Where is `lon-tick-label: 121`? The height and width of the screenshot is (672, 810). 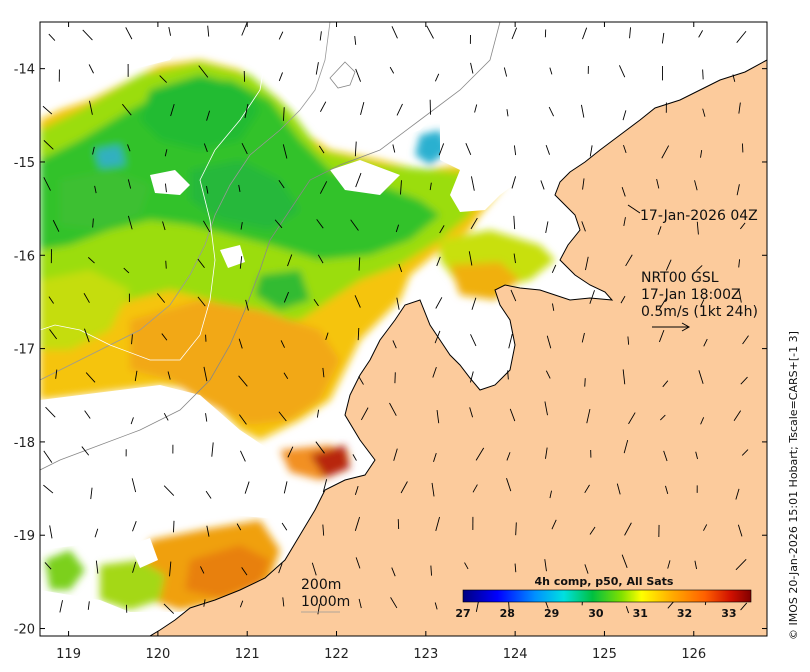
lon-tick-label: 121 is located at coordinates (247, 654).